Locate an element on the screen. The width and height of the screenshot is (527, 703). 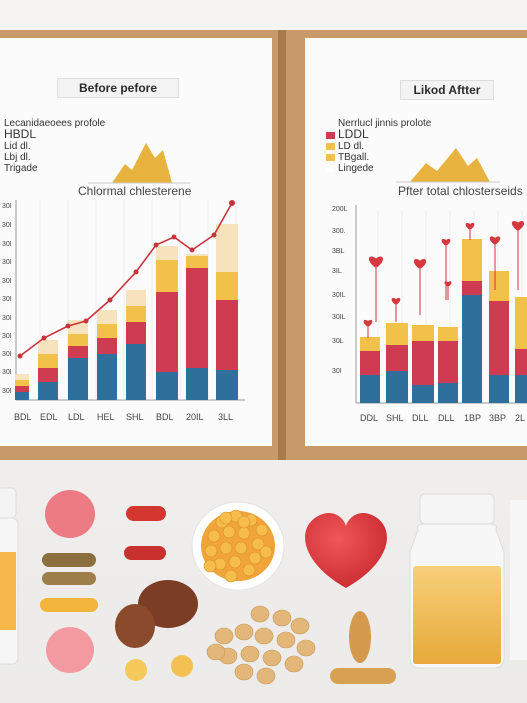
left-legend-item: HBDL is located at coordinates (54, 134).